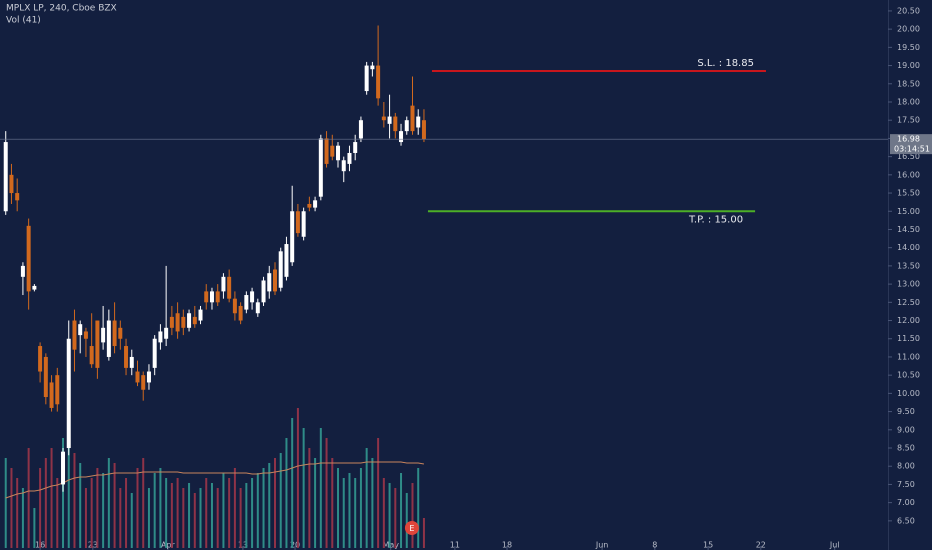 Image resolution: width=932 pixels, height=550 pixels. What do you see at coordinates (715, 219) in the screenshot?
I see `level-label: T.P. : 15.00` at bounding box center [715, 219].